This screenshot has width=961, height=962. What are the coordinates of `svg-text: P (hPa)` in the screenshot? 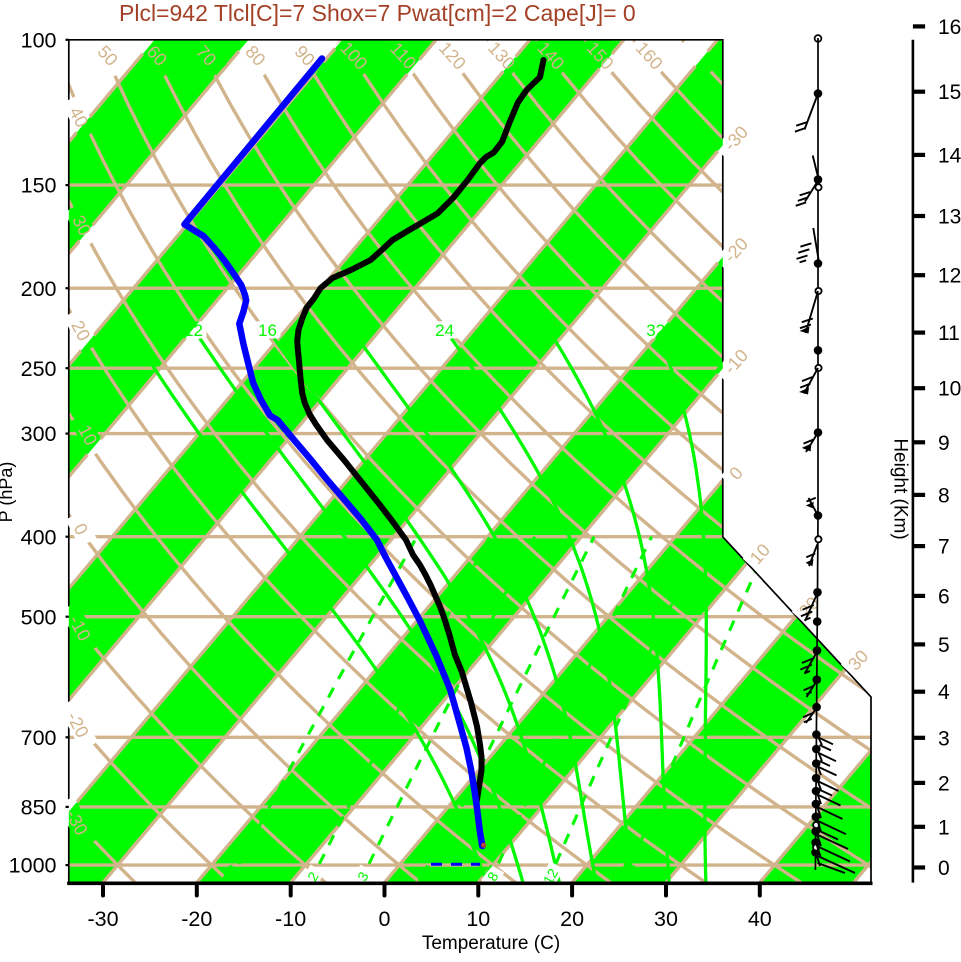 It's located at (8, 492).